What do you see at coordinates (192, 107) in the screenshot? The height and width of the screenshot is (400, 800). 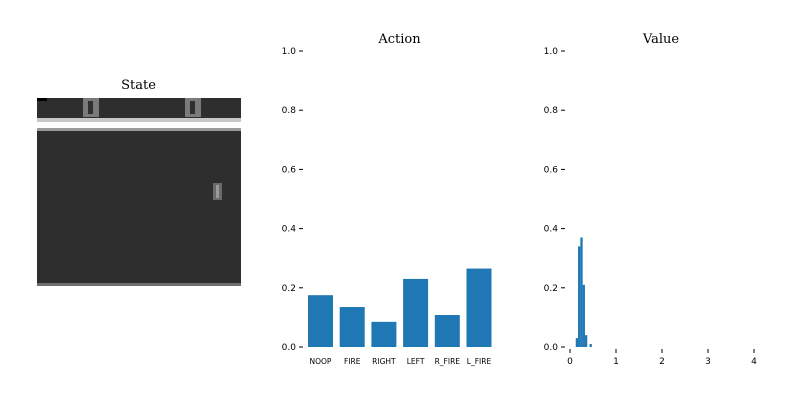 I see `paddle-right-core` at bounding box center [192, 107].